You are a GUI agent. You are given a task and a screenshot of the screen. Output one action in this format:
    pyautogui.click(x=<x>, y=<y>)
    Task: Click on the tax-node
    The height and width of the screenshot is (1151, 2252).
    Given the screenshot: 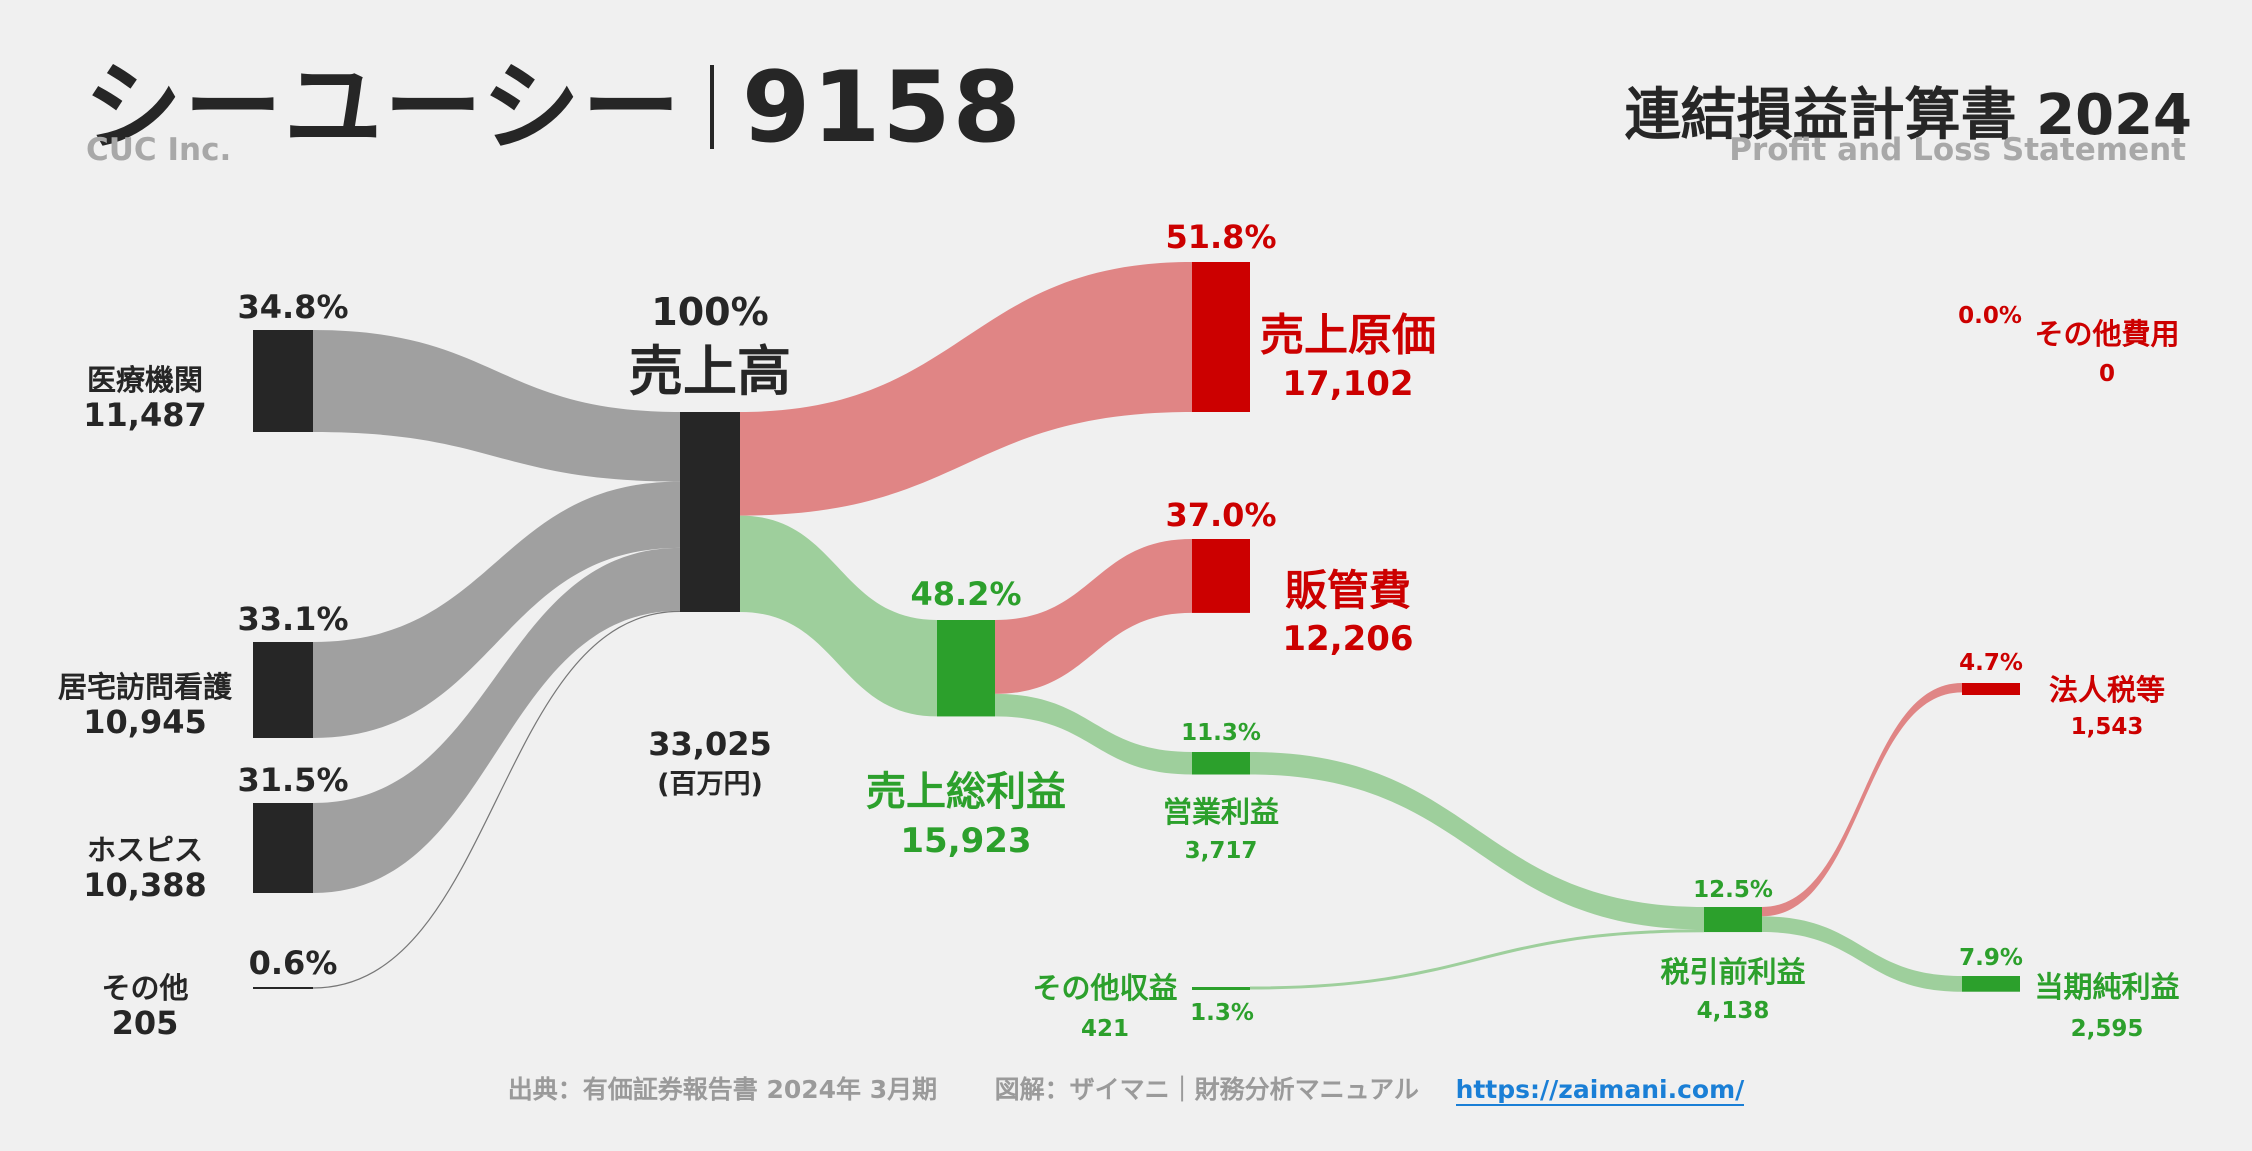 What is the action you would take?
    pyautogui.click(x=1991, y=689)
    